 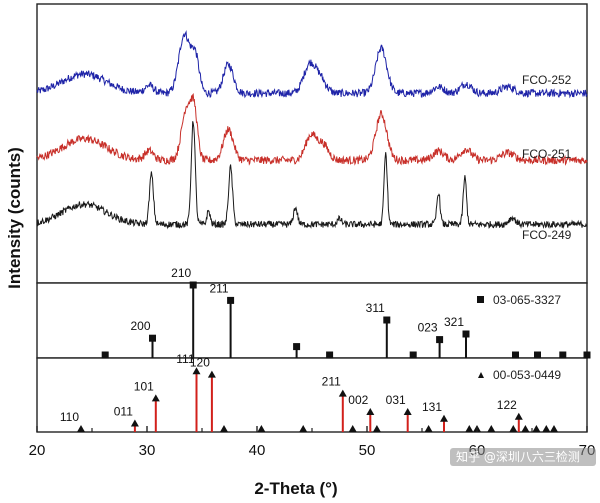 What do you see at coordinates (69, 417) in the screenshot?
I see `hkl-label: 110` at bounding box center [69, 417].